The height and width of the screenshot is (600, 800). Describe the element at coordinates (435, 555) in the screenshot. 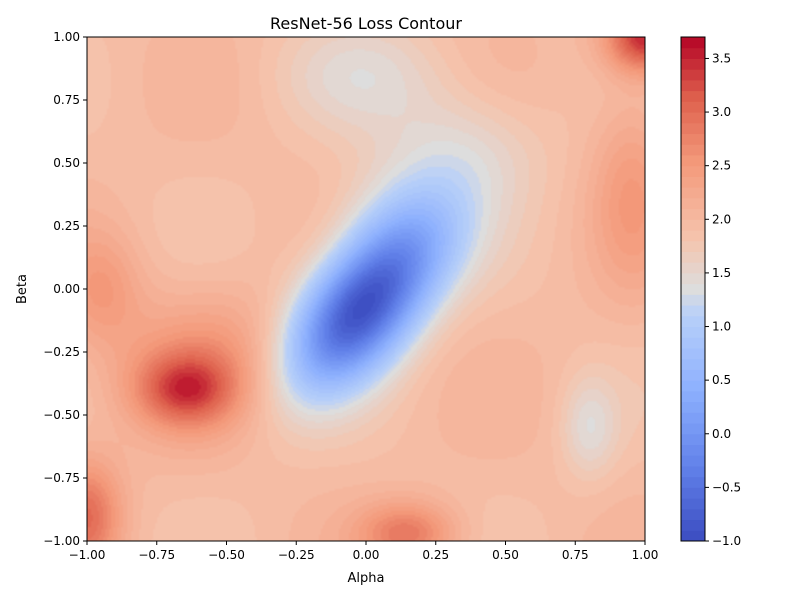

I see `x-tick-label: 0.25` at that location.